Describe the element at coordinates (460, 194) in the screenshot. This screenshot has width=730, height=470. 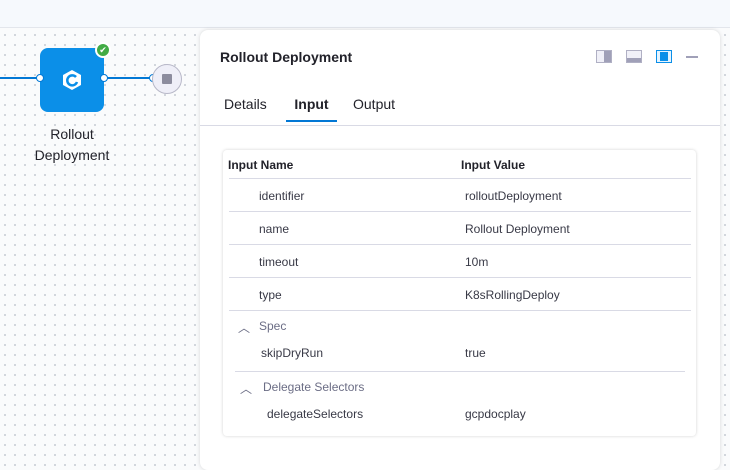
I see `table-row: identifier rolloutDeployment` at that location.